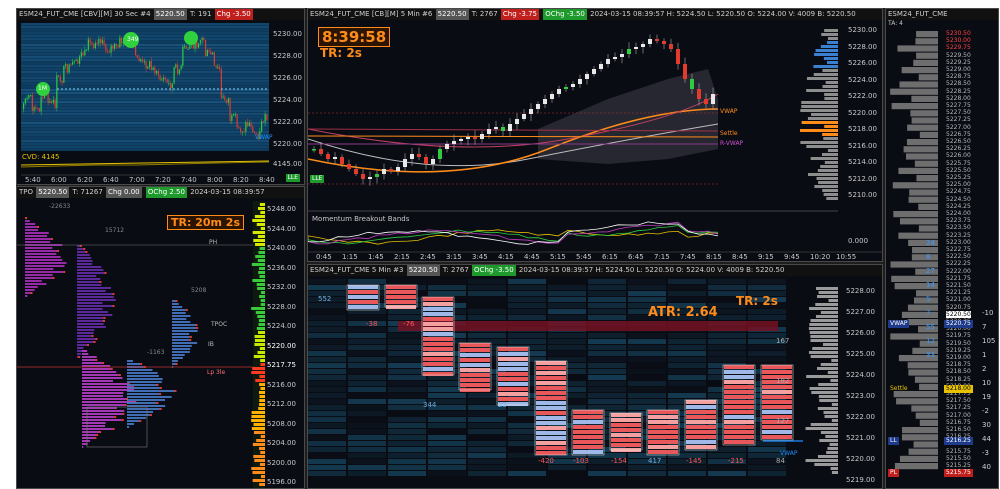 This screenshot has width=1000, height=489. Describe the element at coordinates (958, 271) in the screenshot. I see `dom-price: 5222.00` at that location.